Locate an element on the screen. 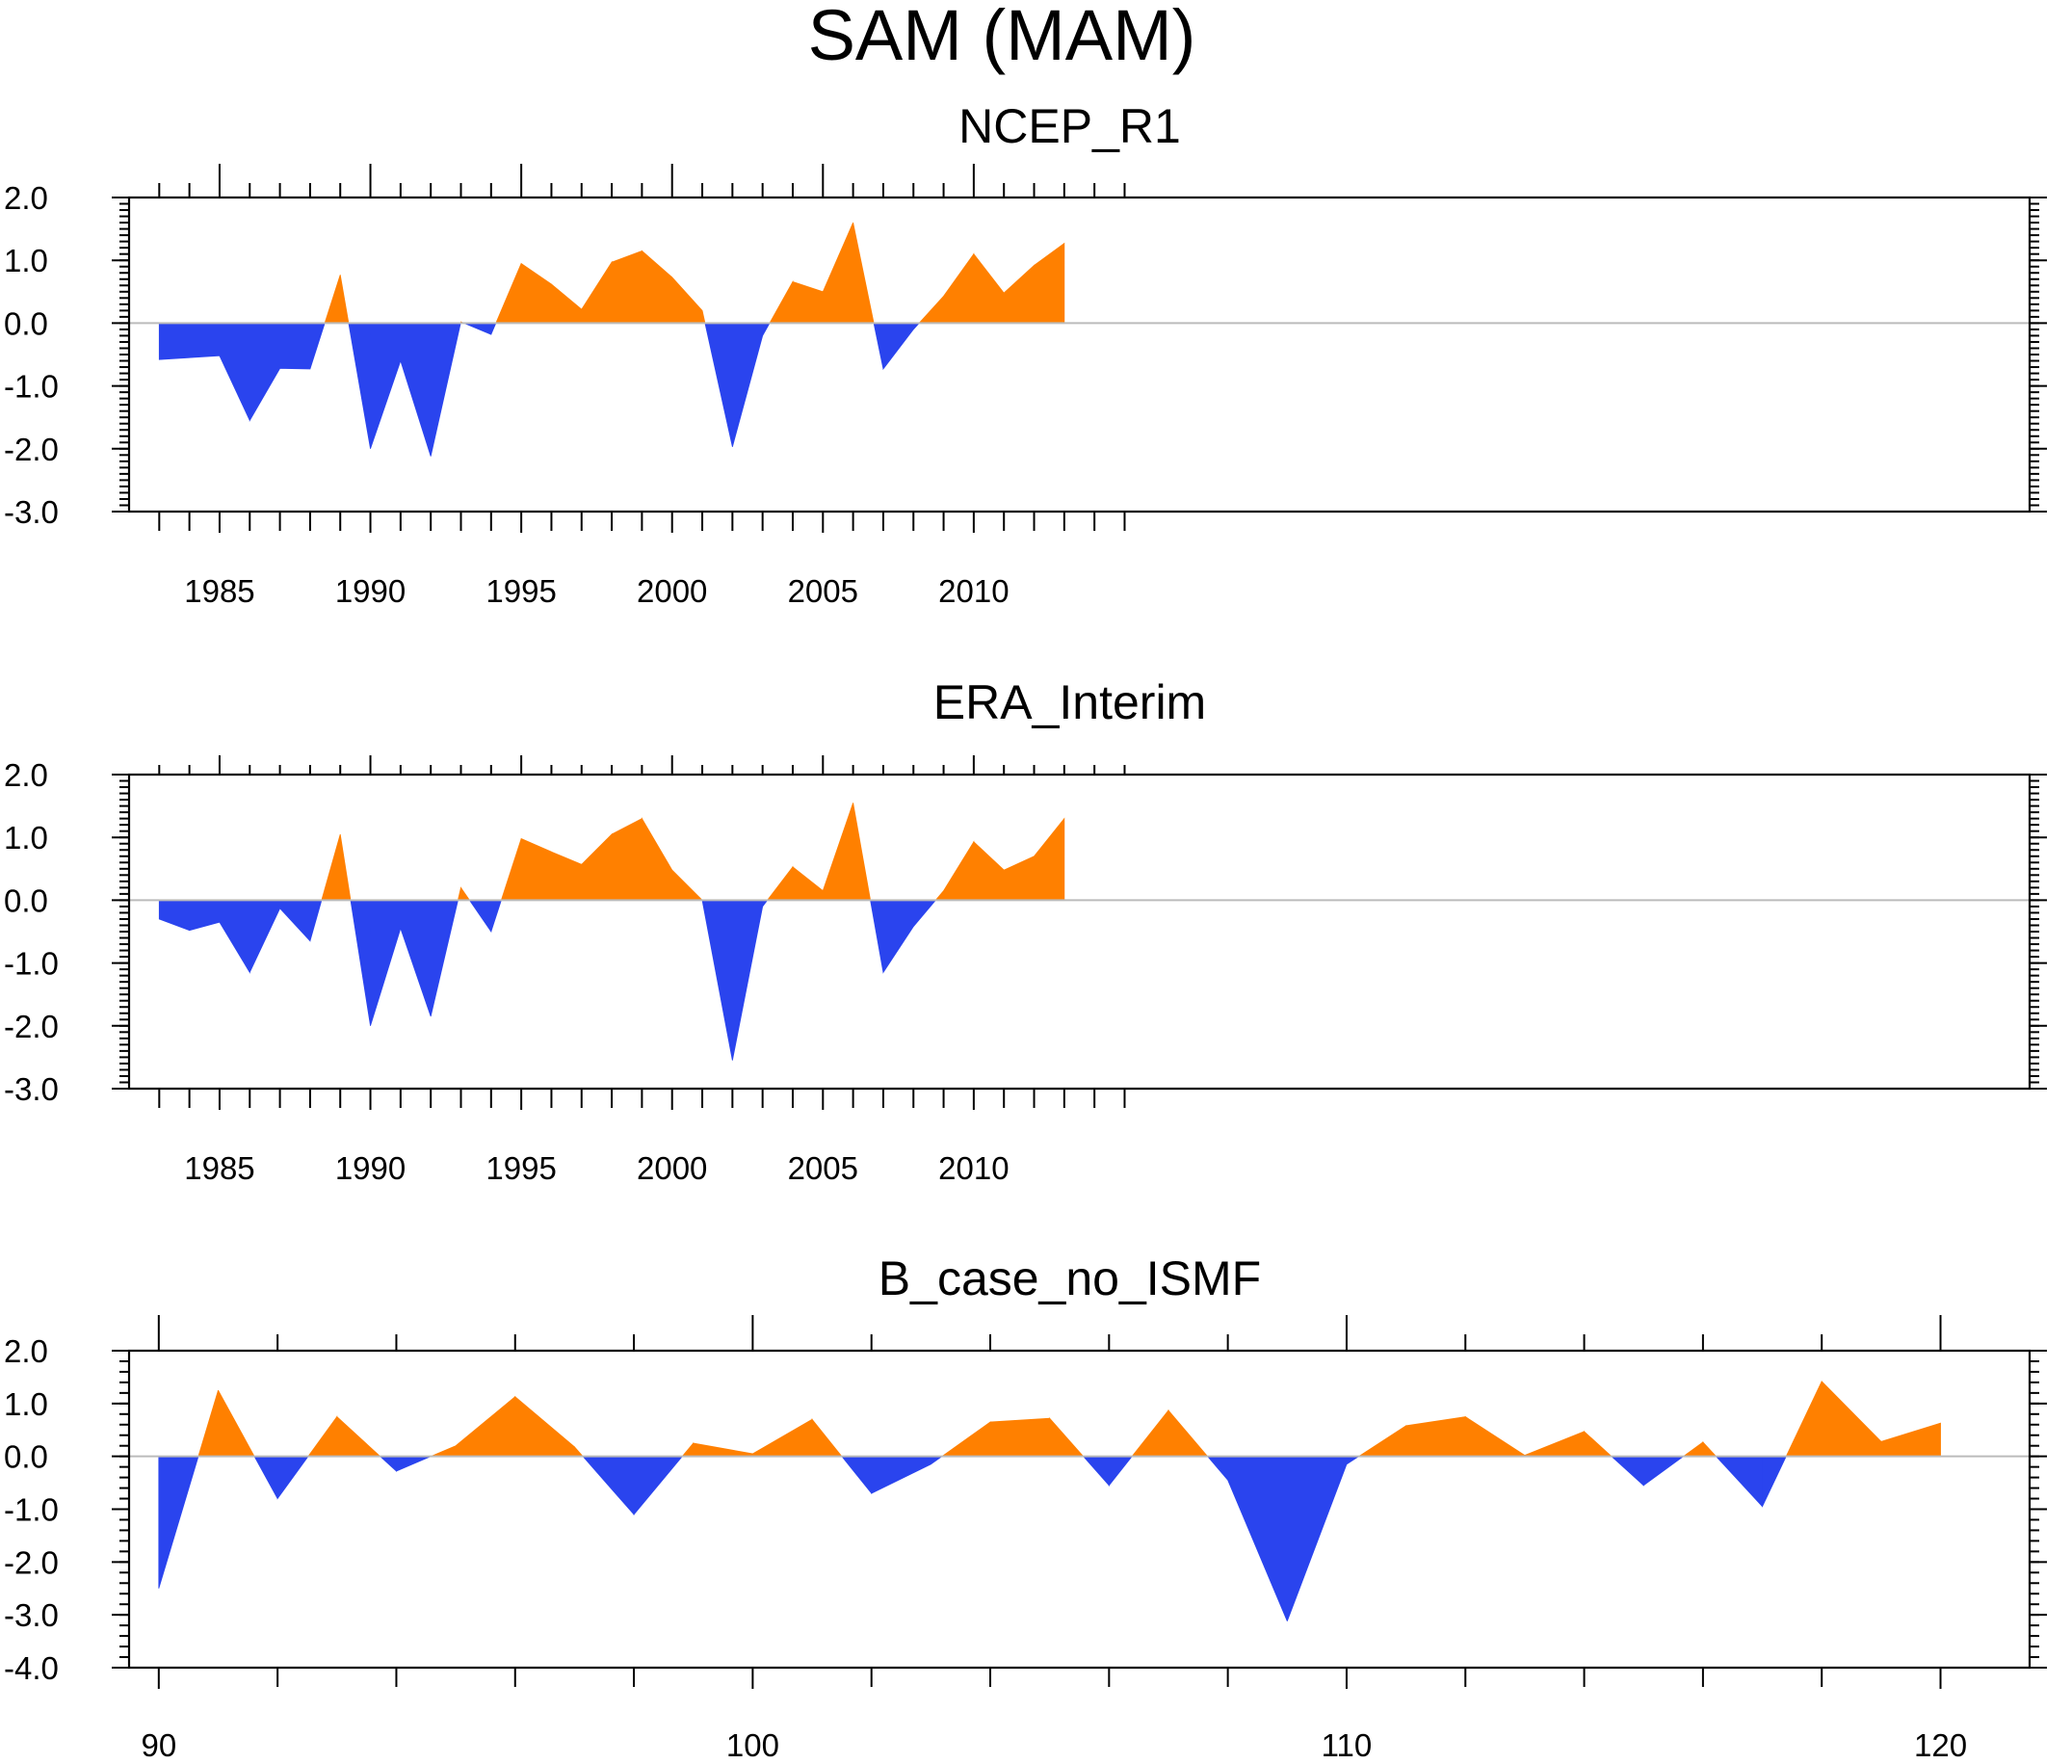 Image resolution: width=2072 pixels, height=1764 pixels. x-tick-label: 110 is located at coordinates (1347, 1745).